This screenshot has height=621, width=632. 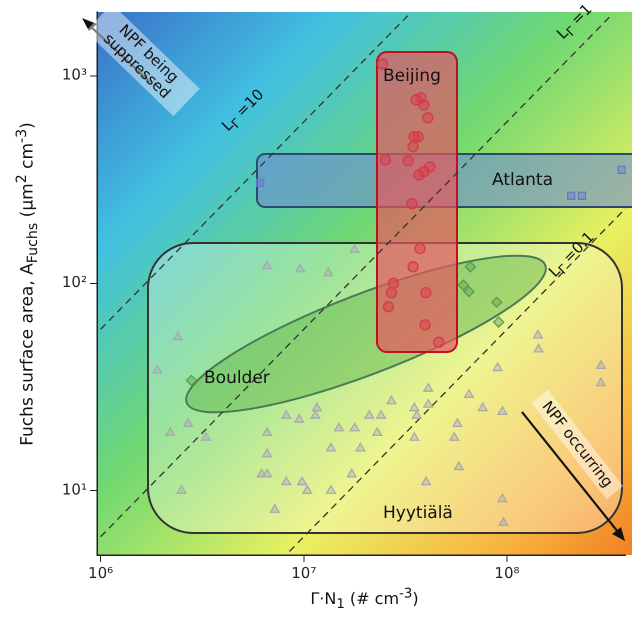 What do you see at coordinates (412, 76) in the screenshot?
I see `series-label: Beijing` at bounding box center [412, 76].